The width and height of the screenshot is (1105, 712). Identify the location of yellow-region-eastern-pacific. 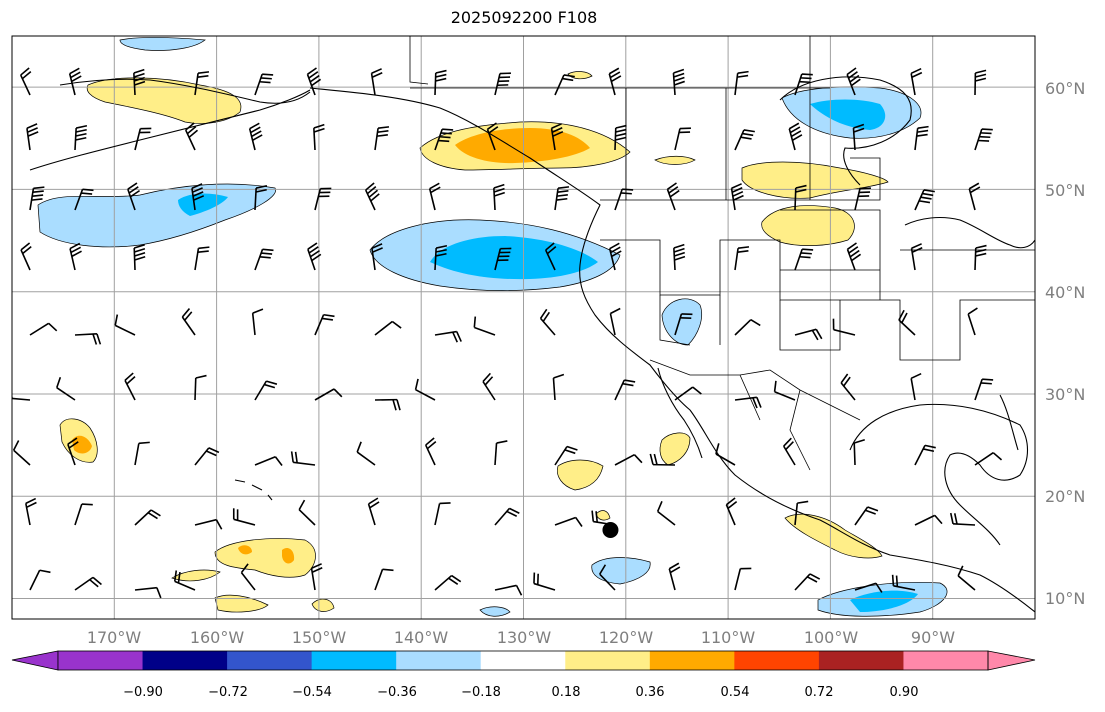
(580, 475).